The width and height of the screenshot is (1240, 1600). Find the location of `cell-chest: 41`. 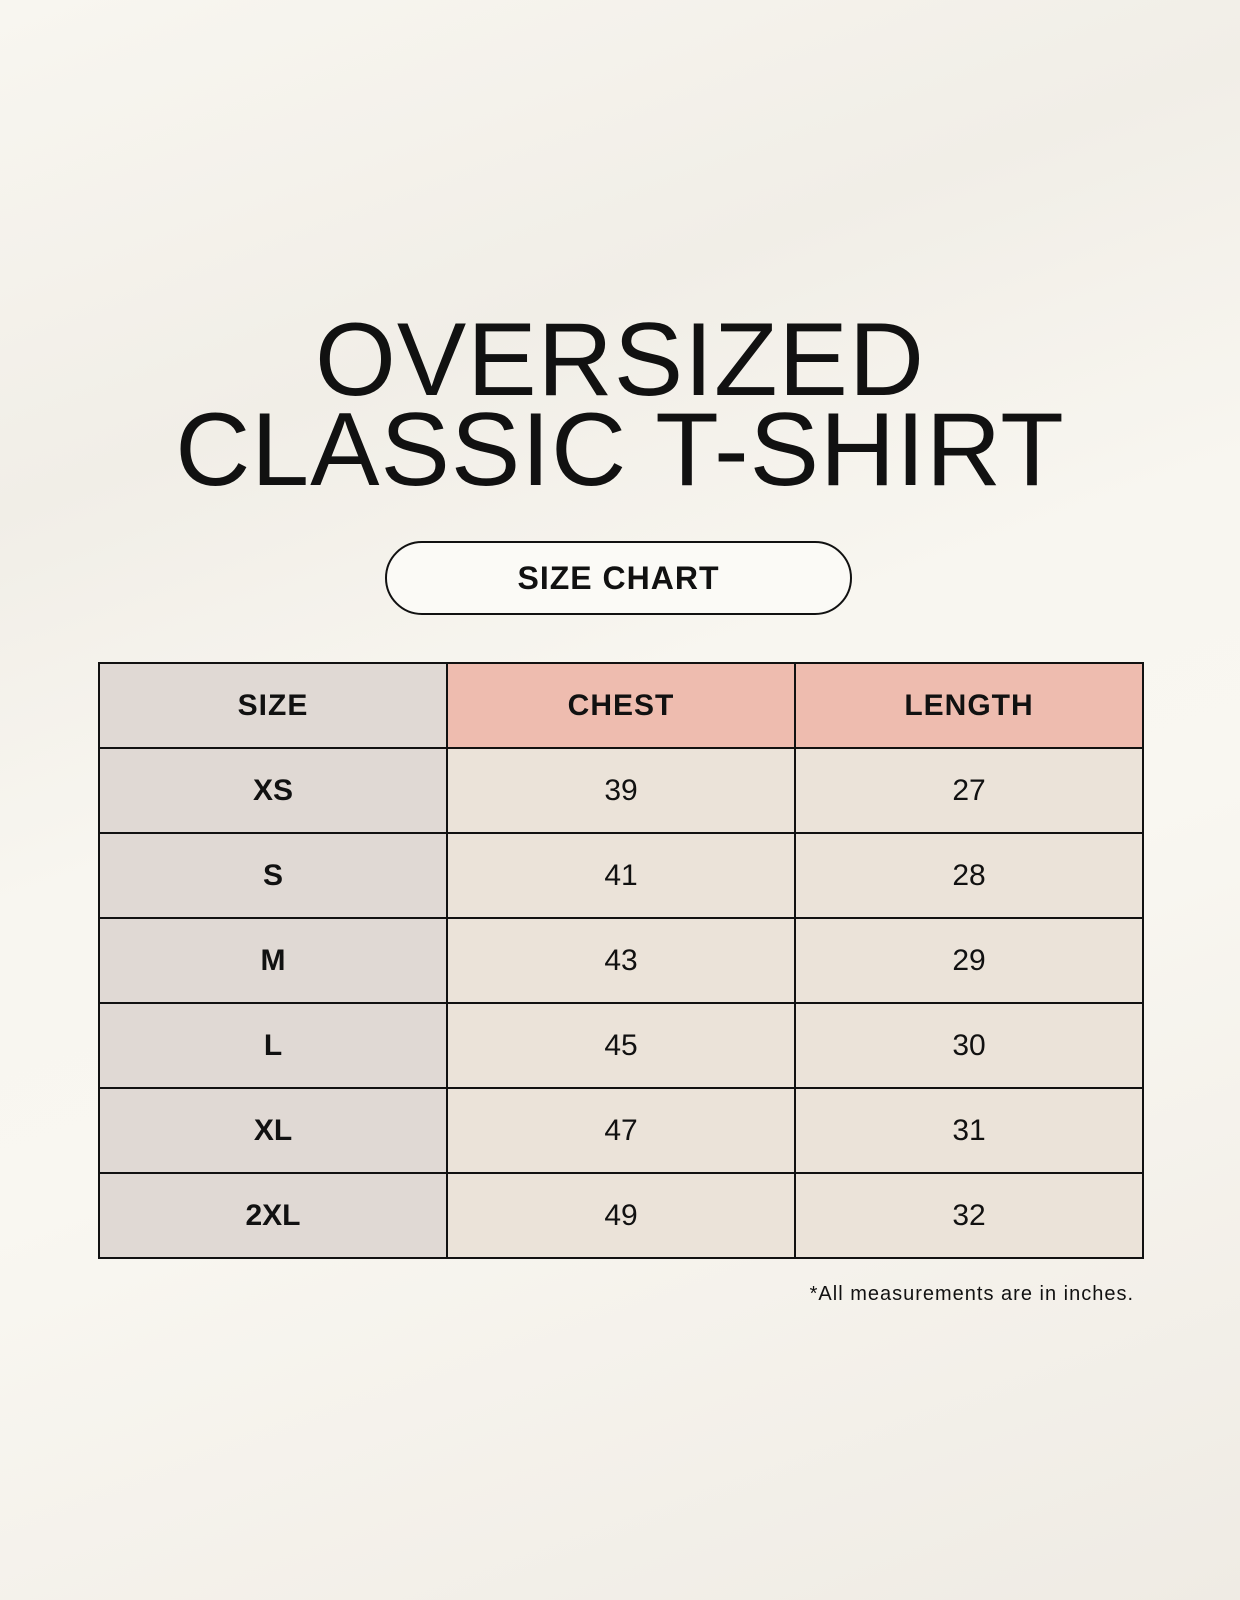

cell-chest: 41 is located at coordinates (621, 875).